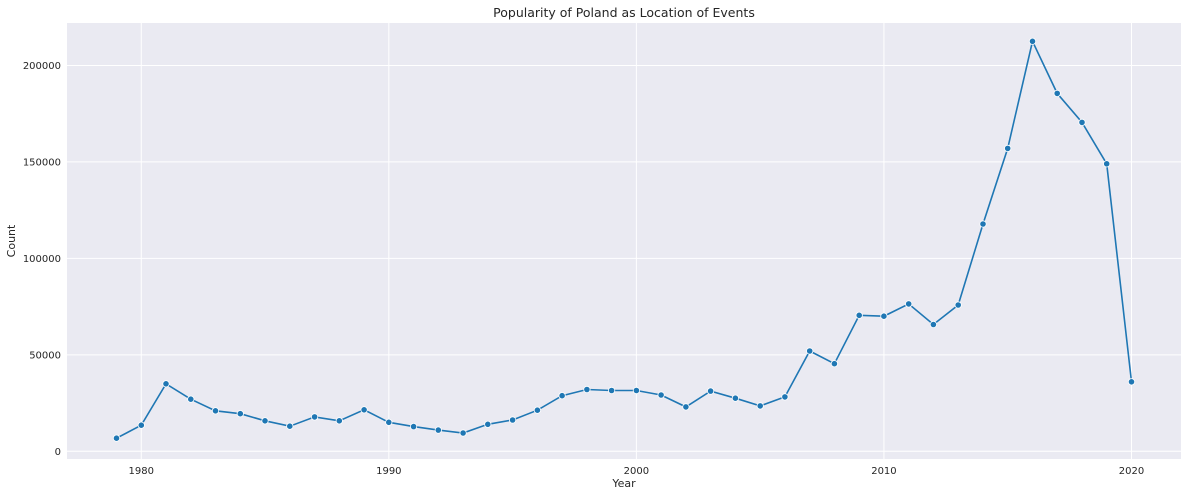 This screenshot has width=1189, height=496. What do you see at coordinates (1131, 471) in the screenshot?
I see `x-tick-label: 2020` at bounding box center [1131, 471].